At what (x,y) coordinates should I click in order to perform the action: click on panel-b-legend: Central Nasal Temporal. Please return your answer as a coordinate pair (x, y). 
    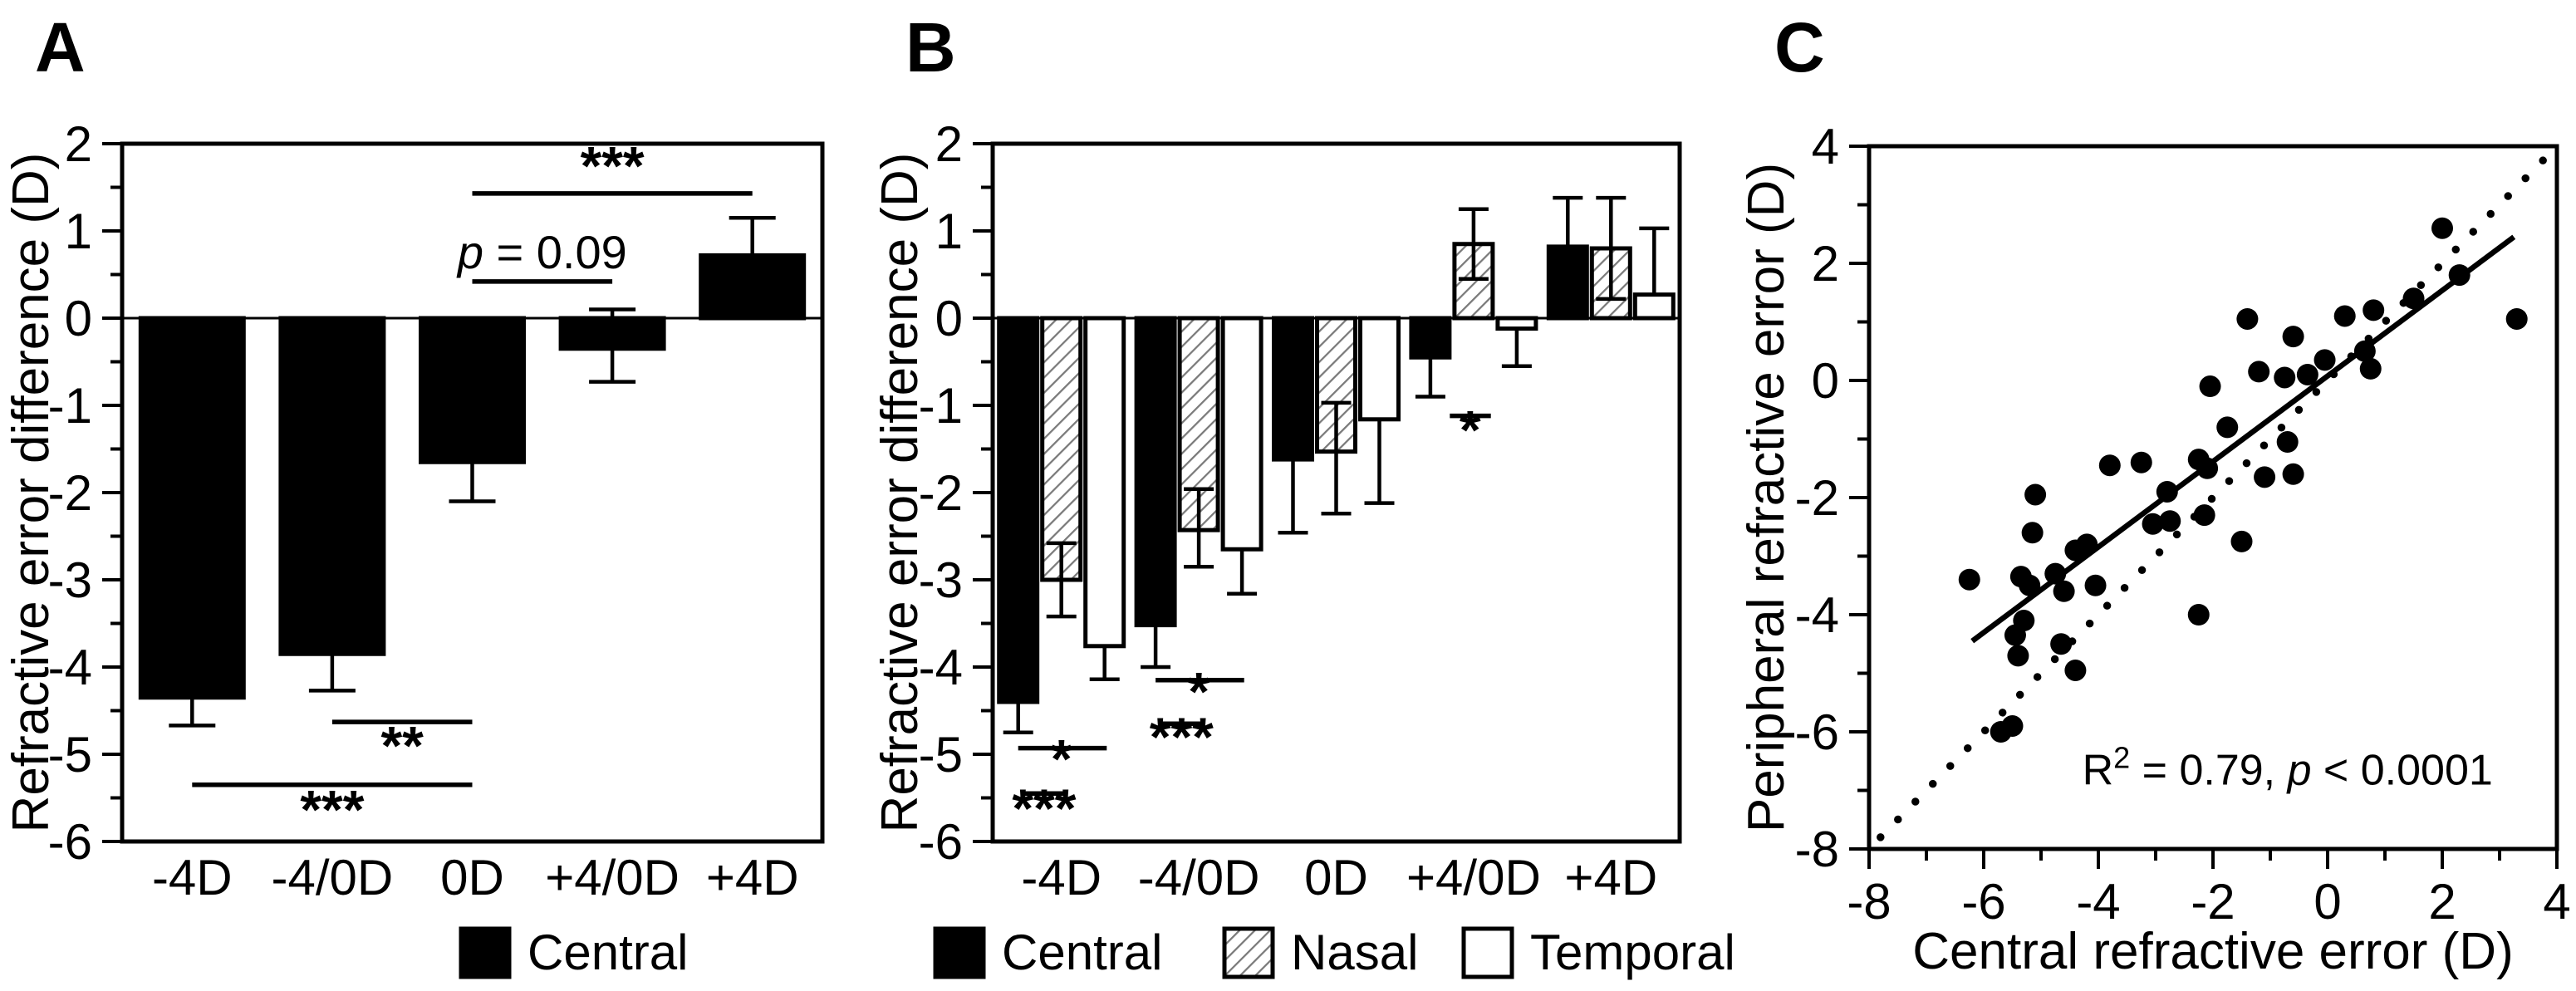
    Looking at the image, I should click on (1334, 953).